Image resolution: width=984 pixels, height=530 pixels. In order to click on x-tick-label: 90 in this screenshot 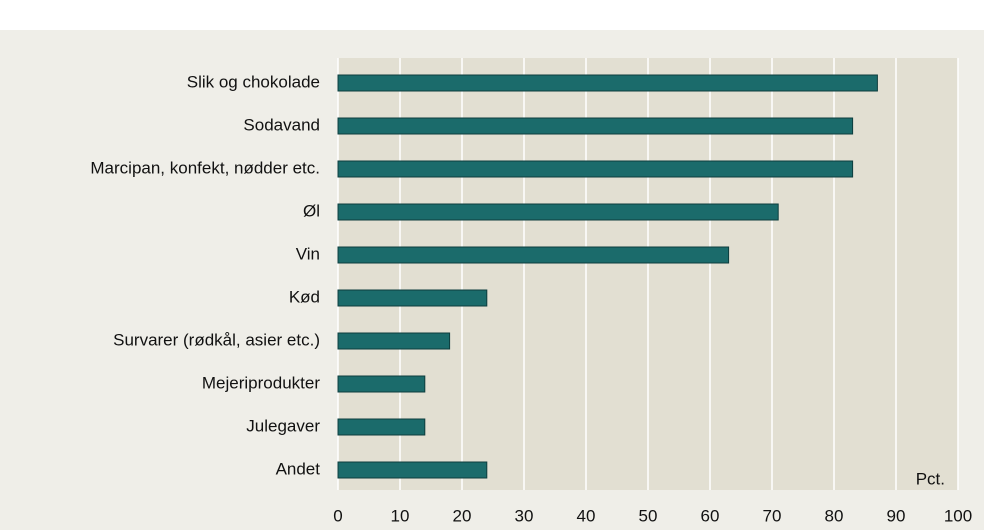, I will do `click(896, 515)`.